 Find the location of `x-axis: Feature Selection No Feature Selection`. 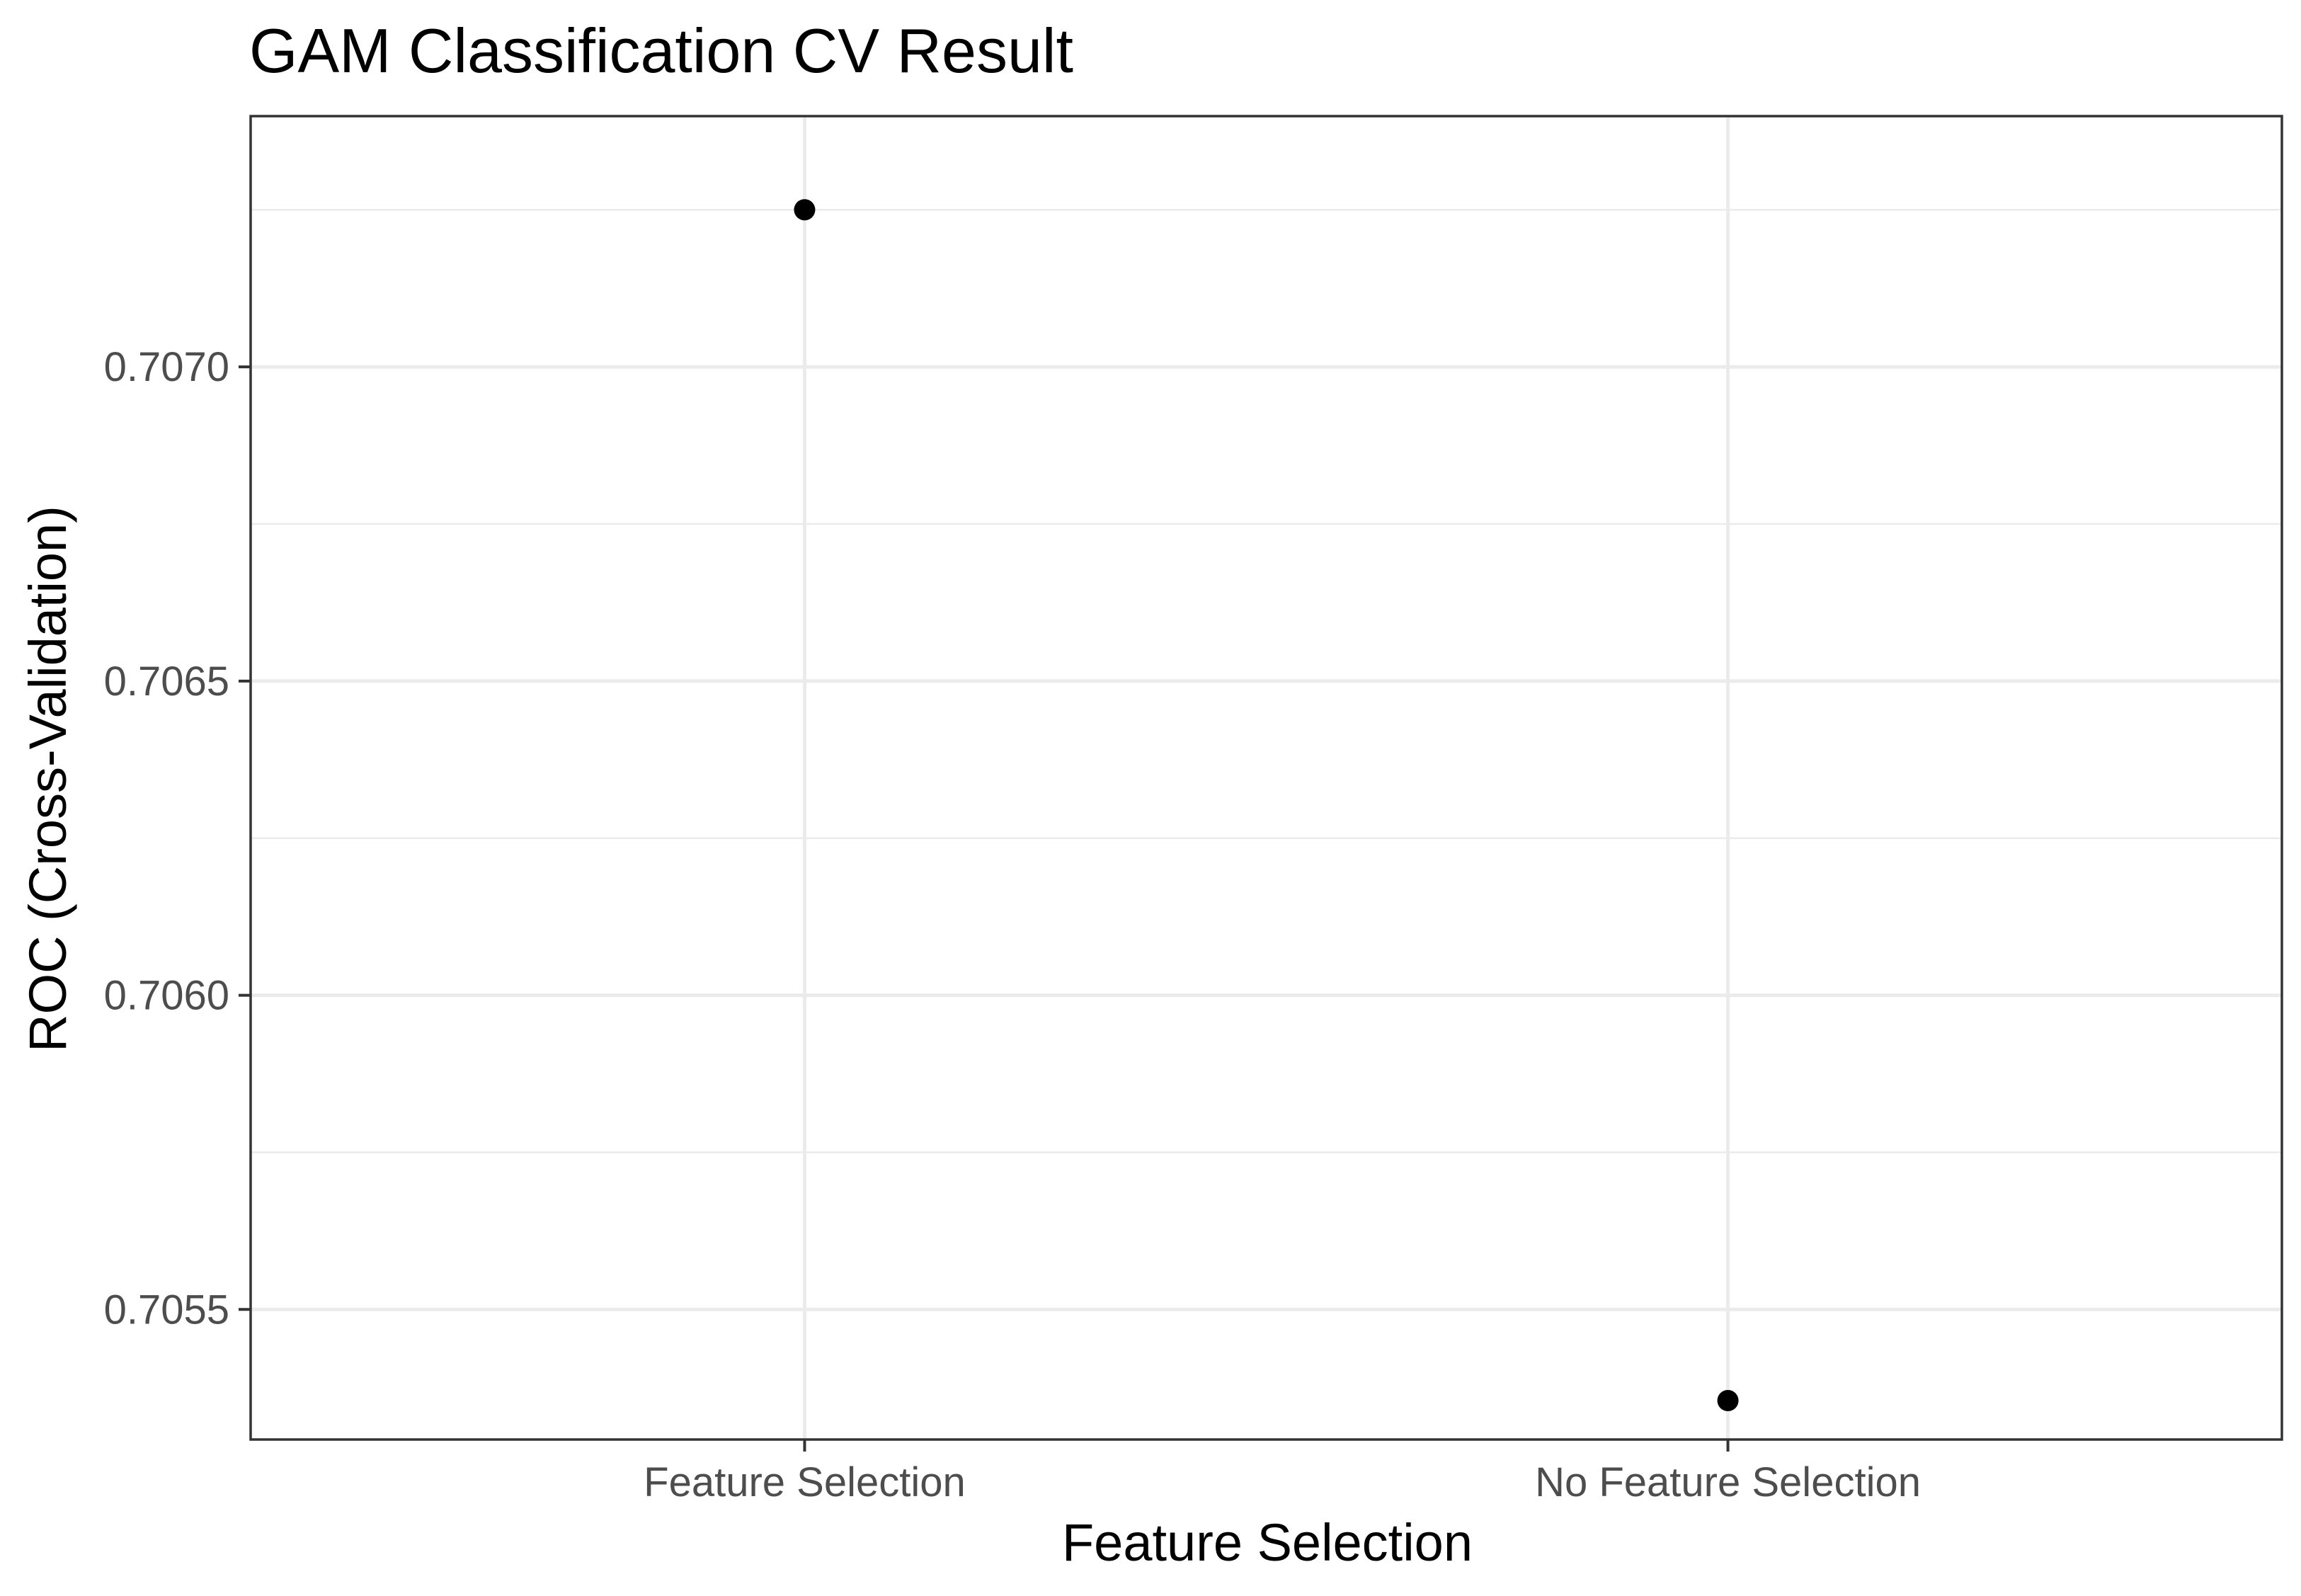

x-axis: Feature Selection No Feature Selection is located at coordinates (1282, 1473).